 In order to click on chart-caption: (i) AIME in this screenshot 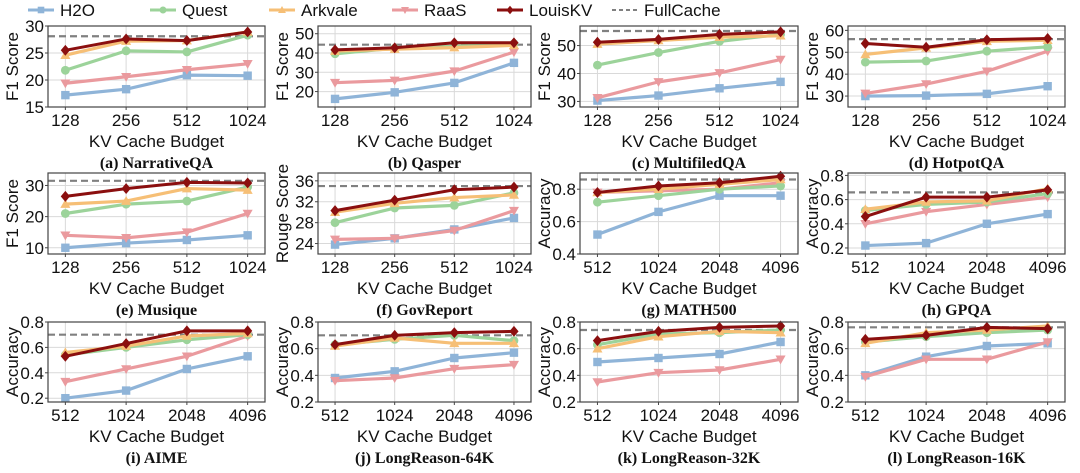, I will do `click(157, 458)`.